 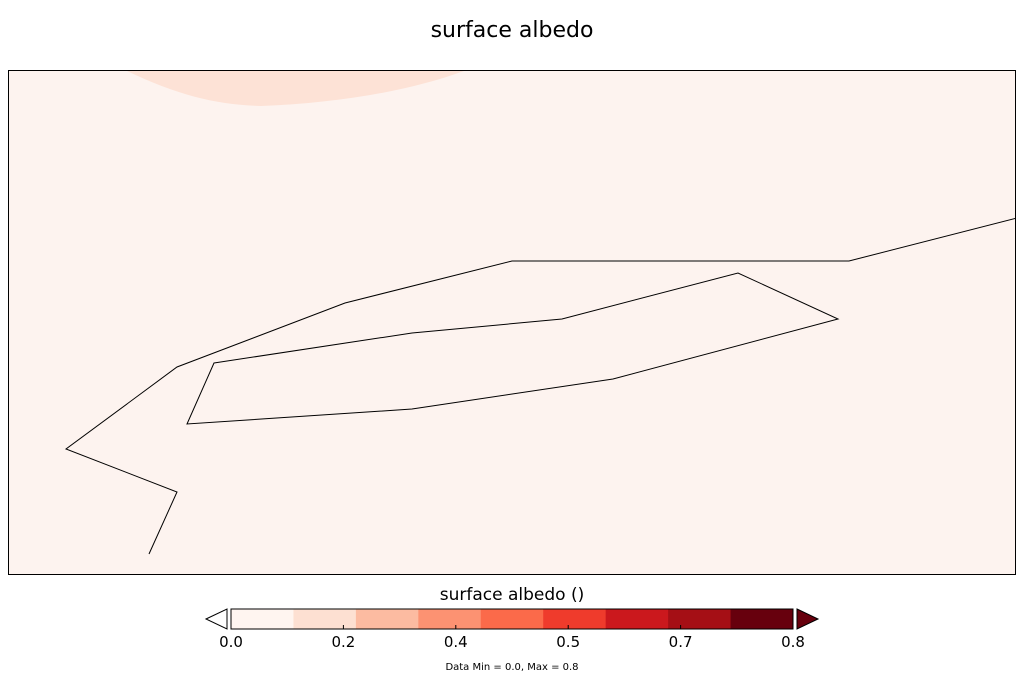 I want to click on colorbar, so click(x=512, y=619).